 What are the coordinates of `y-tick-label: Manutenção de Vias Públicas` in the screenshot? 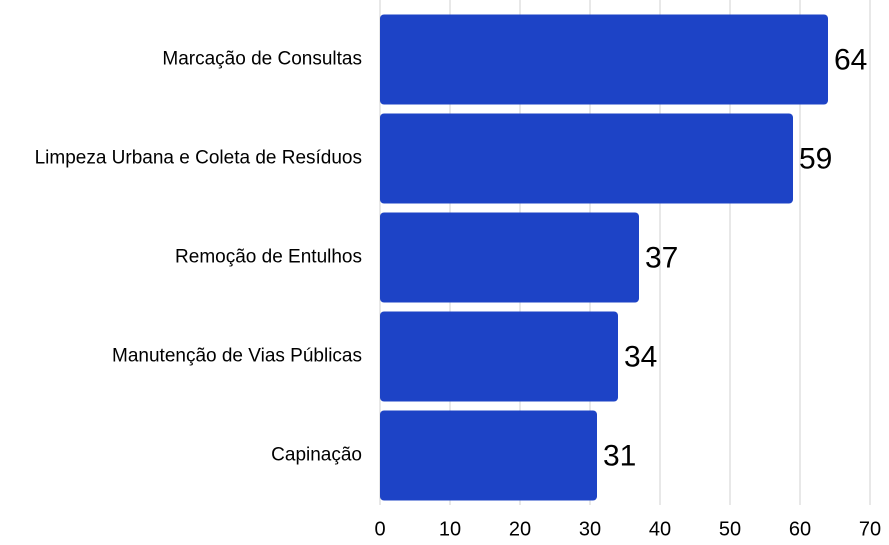 It's located at (237, 356).